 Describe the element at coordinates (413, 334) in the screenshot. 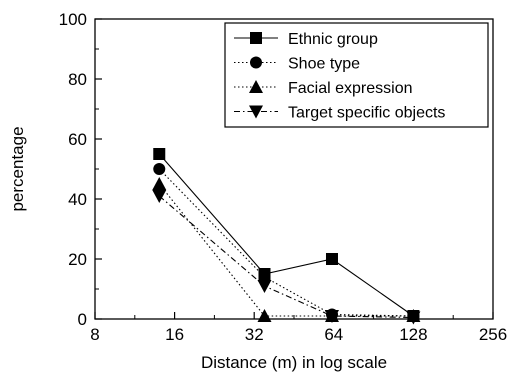

I see `x-tick-label: 128` at that location.